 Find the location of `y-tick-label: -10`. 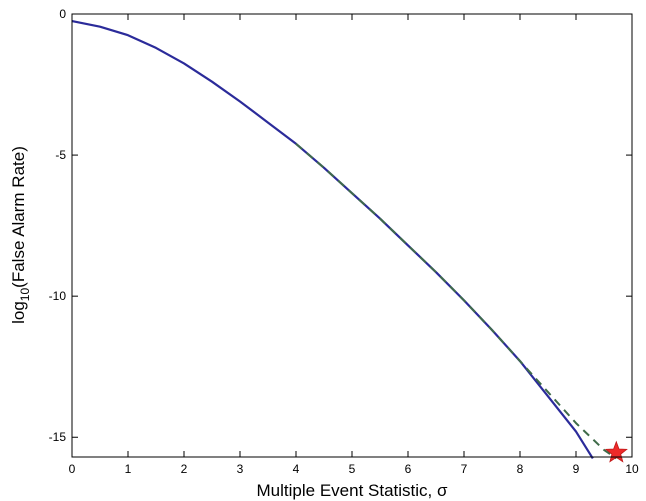

y-tick-label: -10 is located at coordinates (58, 296).